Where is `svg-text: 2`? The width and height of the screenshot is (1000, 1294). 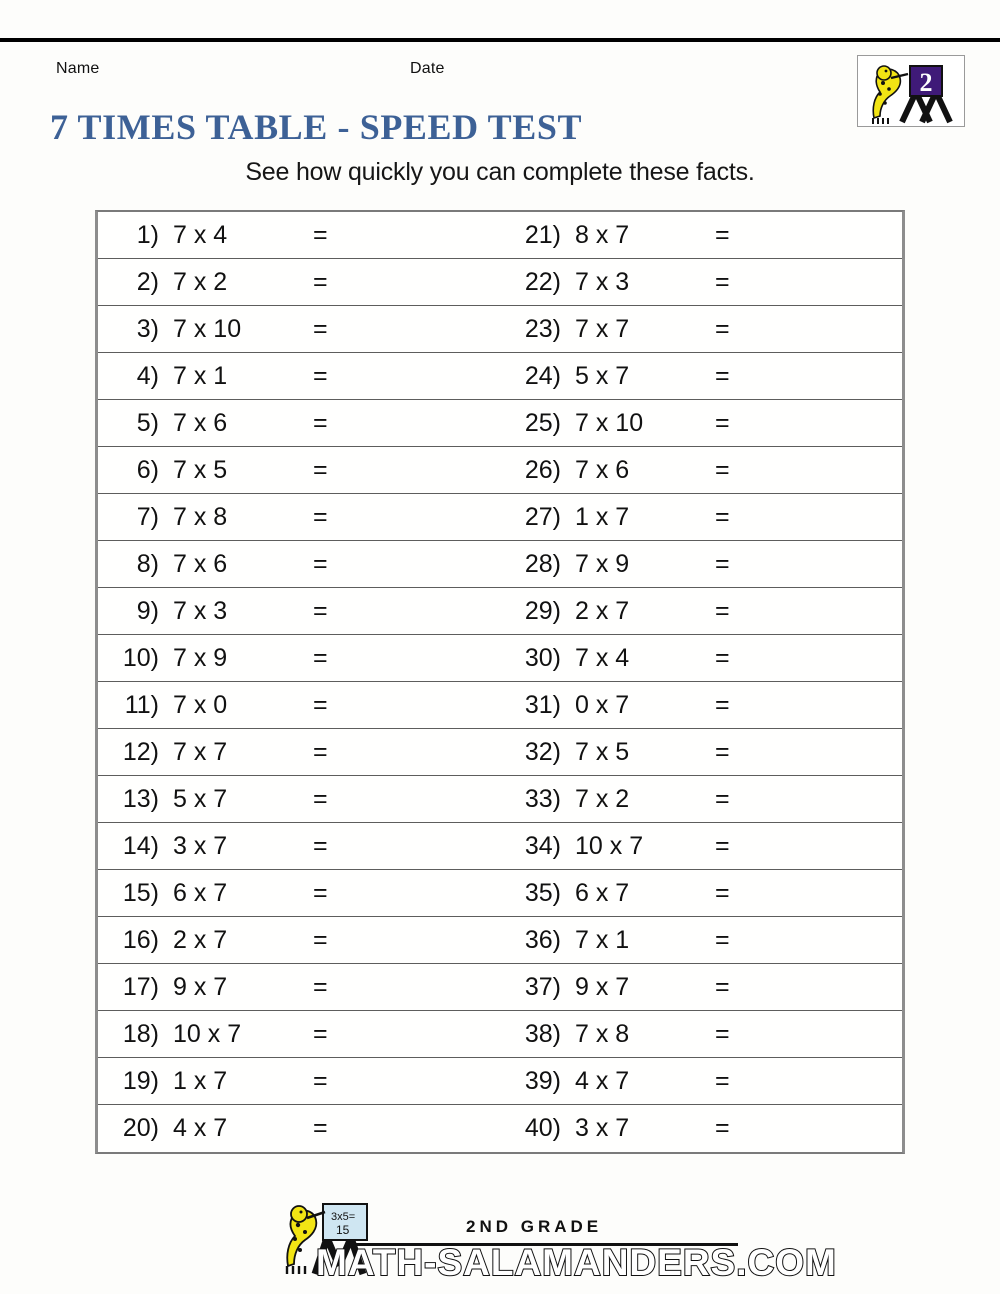
svg-text: 2 is located at coordinates (926, 82).